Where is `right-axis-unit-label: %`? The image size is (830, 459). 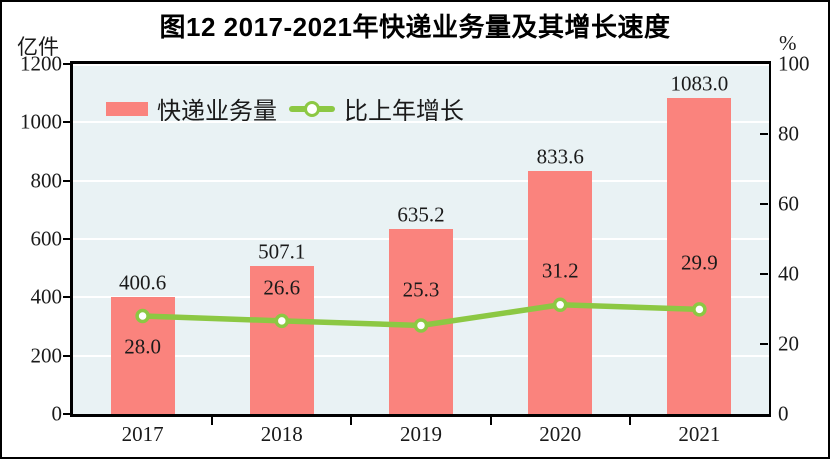 right-axis-unit-label: % is located at coordinates (788, 43).